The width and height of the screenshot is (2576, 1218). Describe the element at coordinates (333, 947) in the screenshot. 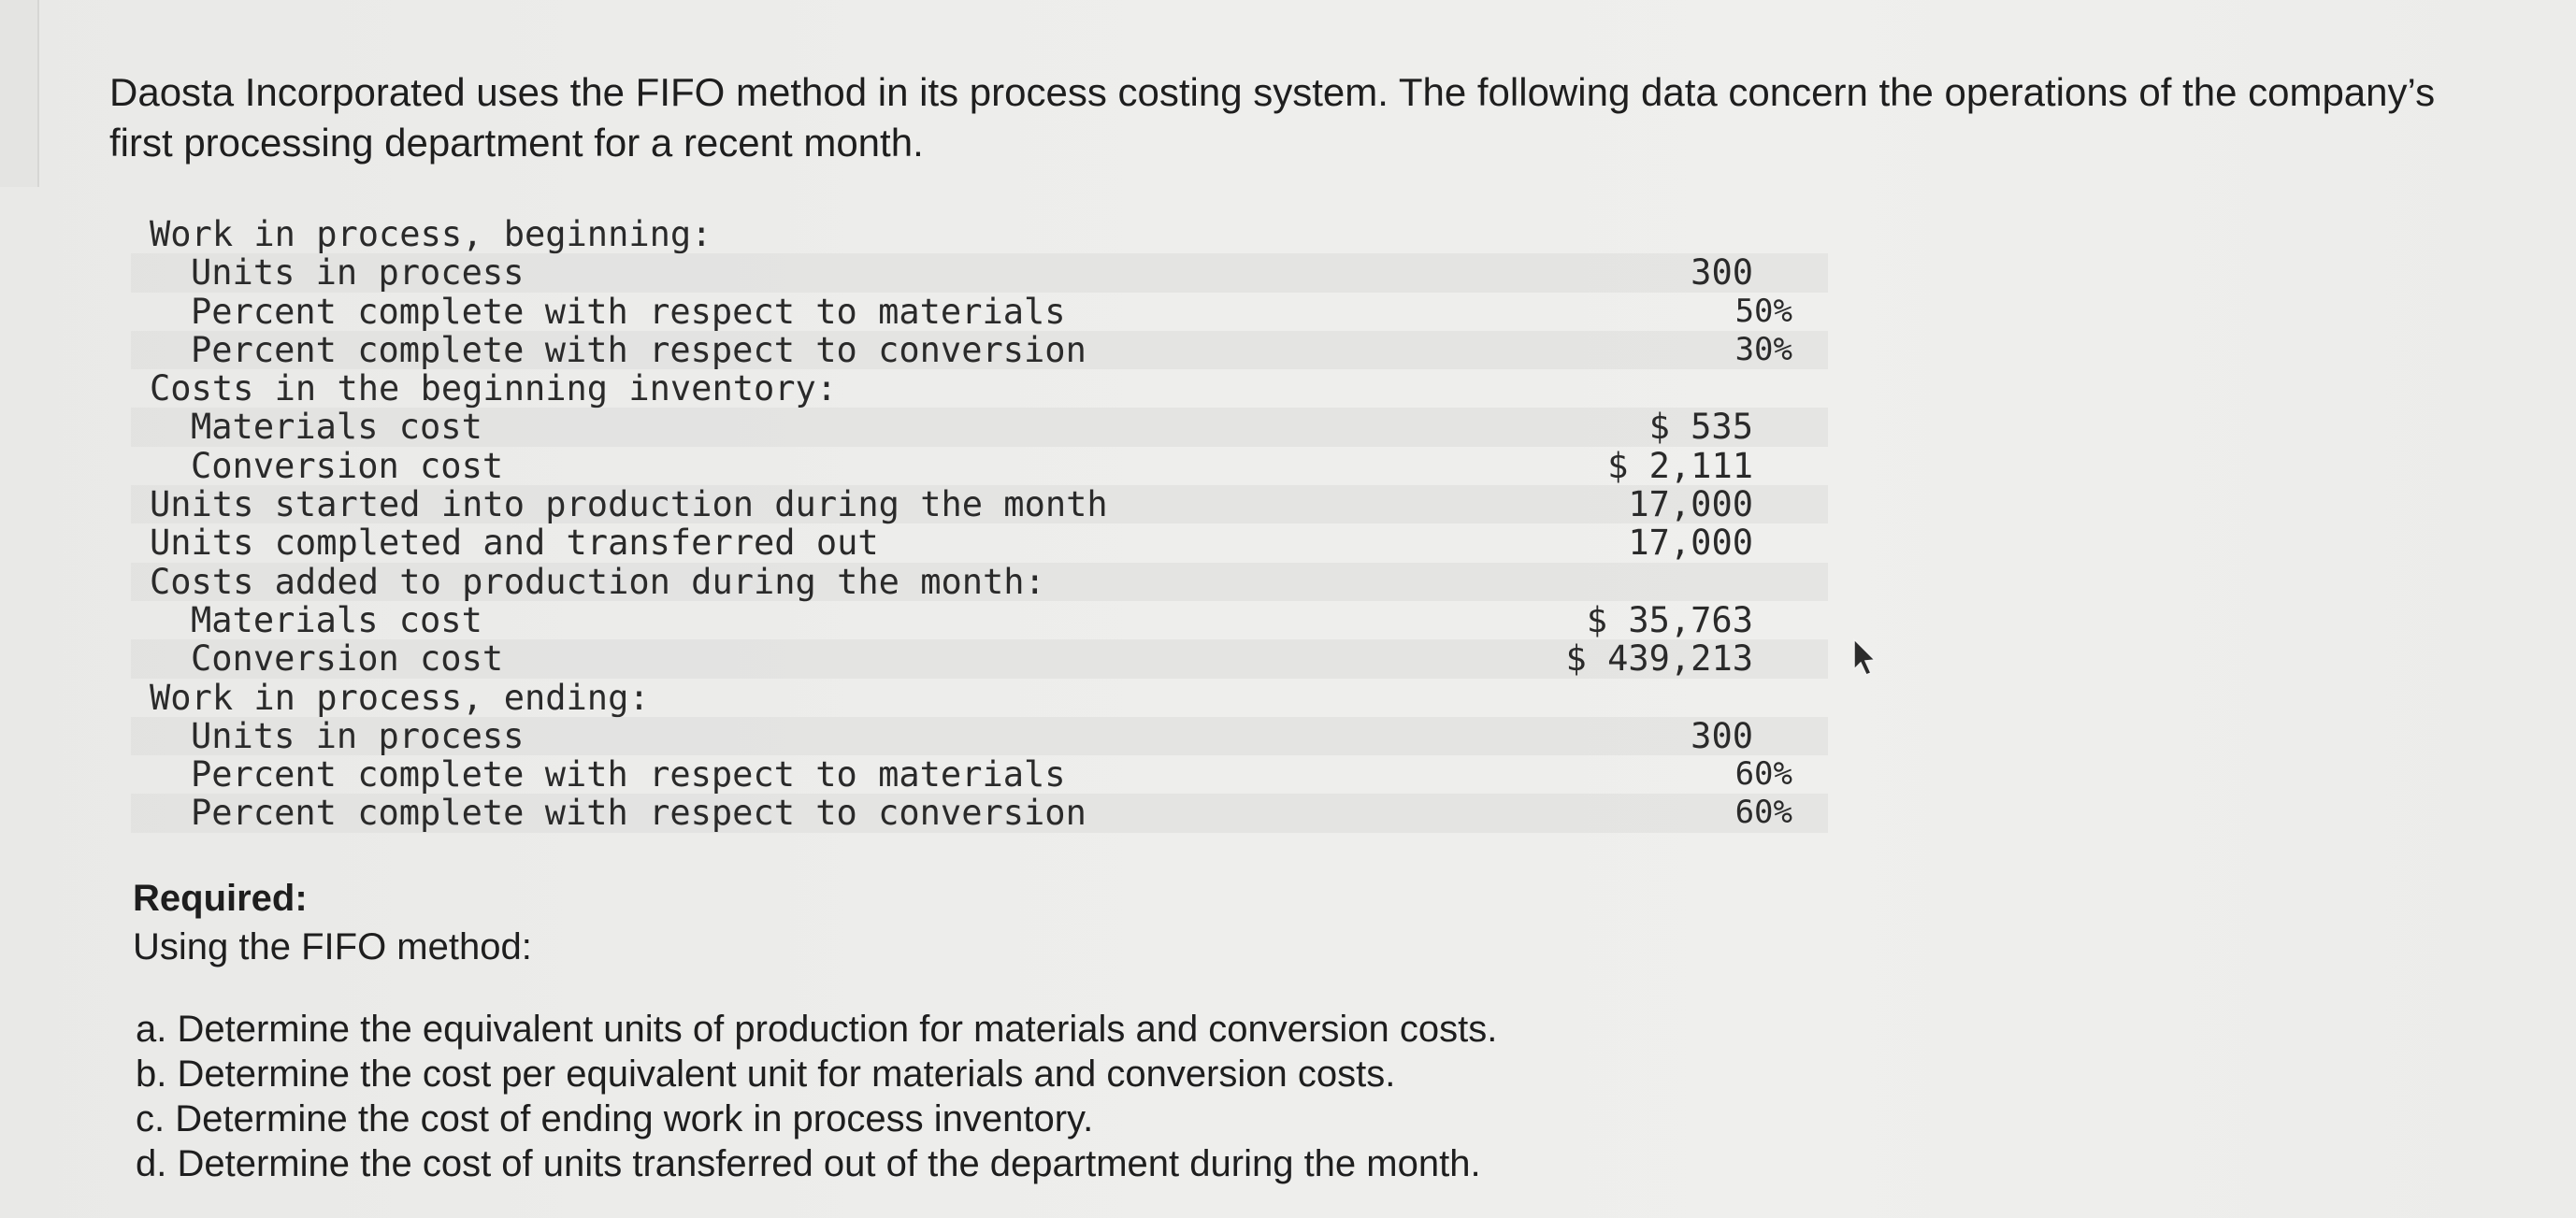

I see `required-subheading: Using the FIFO method:` at that location.